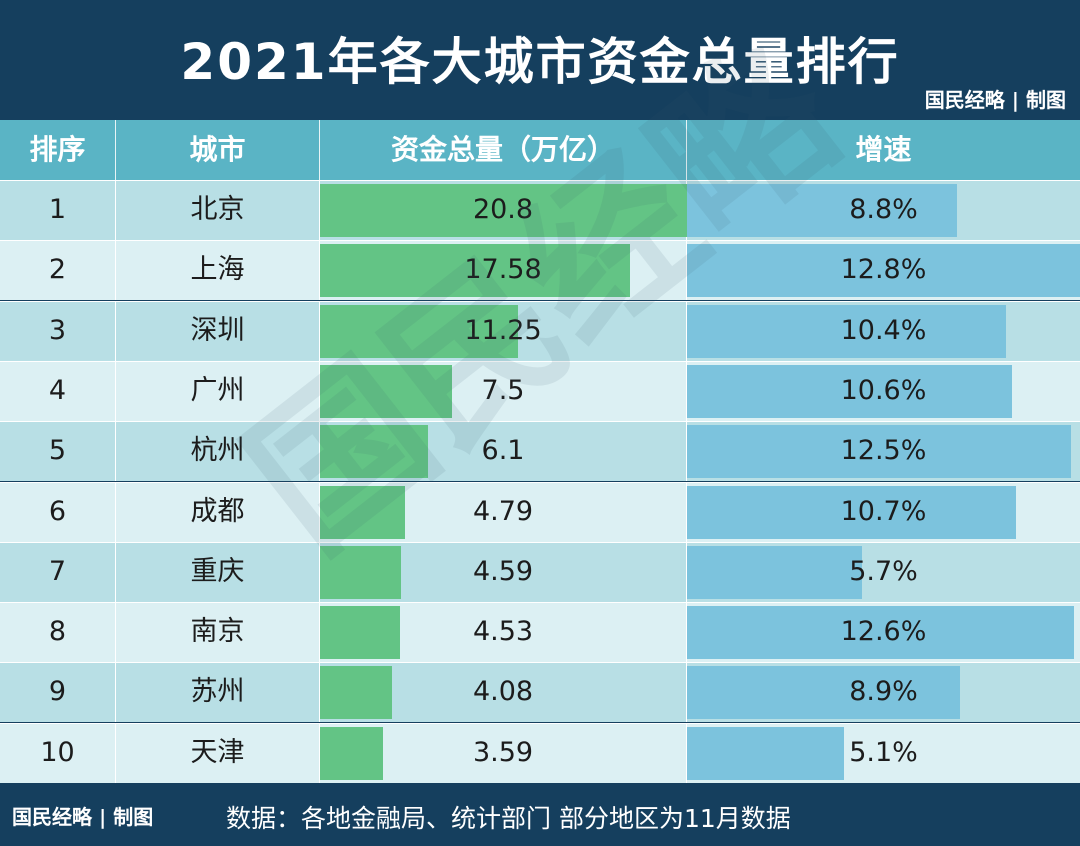  I want to click on city-cell: 成都, so click(218, 512).